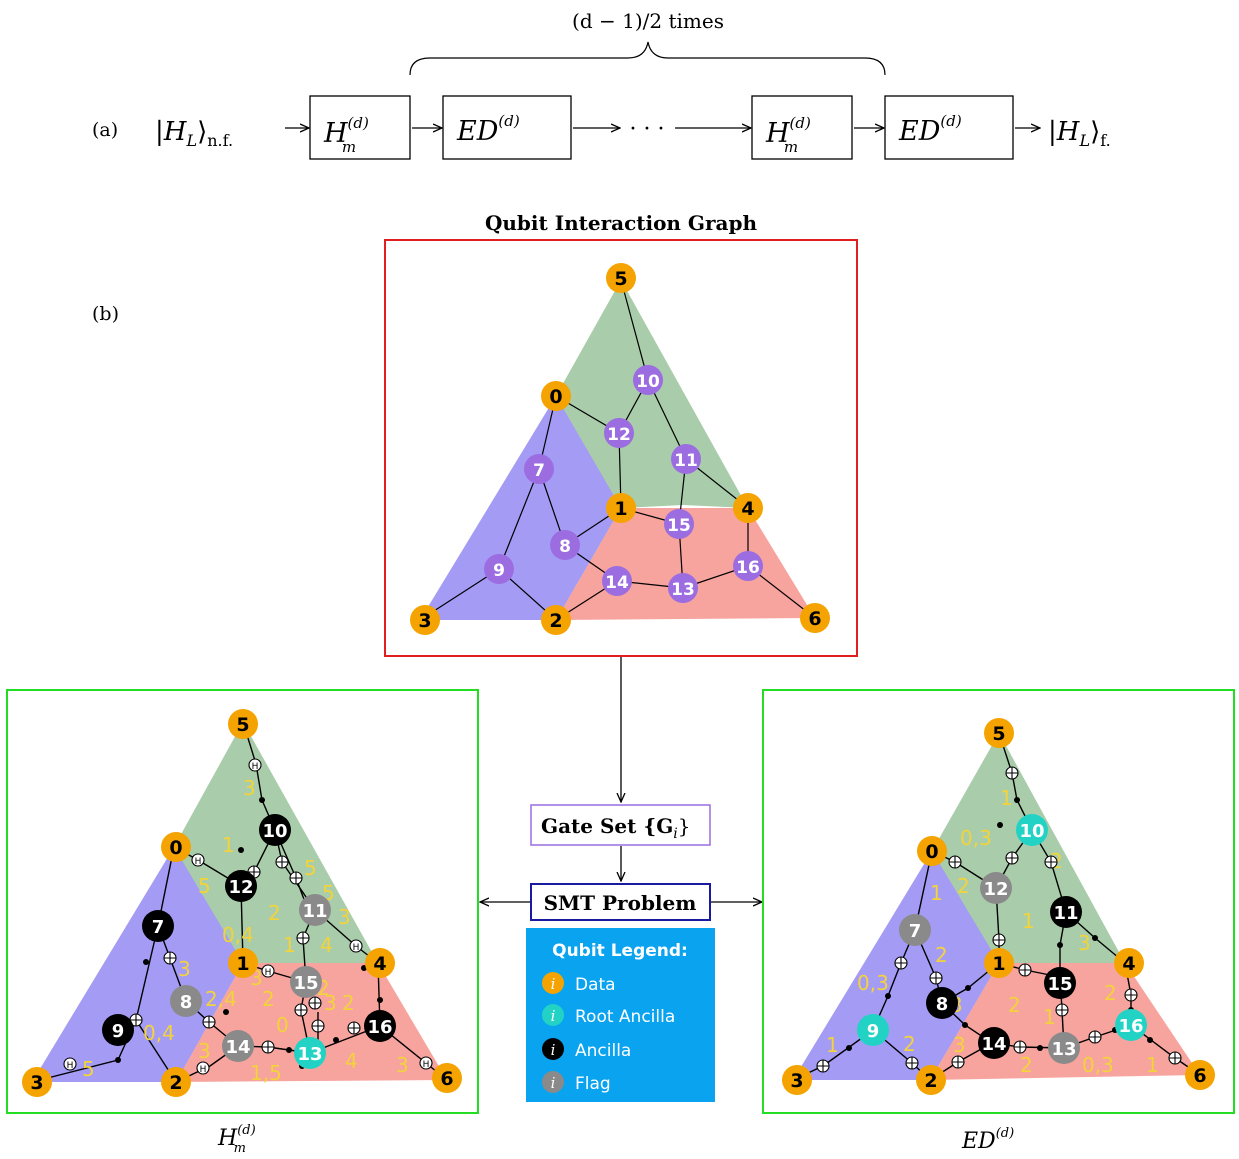  What do you see at coordinates (959, 1045) in the screenshot?
I see `ed-step: 3` at bounding box center [959, 1045].